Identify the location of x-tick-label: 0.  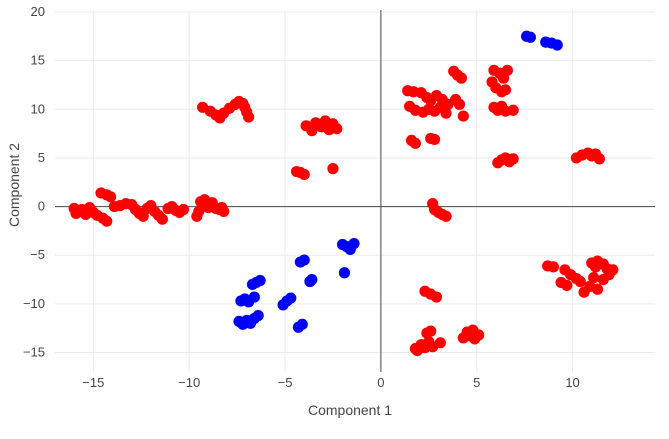
(380, 382).